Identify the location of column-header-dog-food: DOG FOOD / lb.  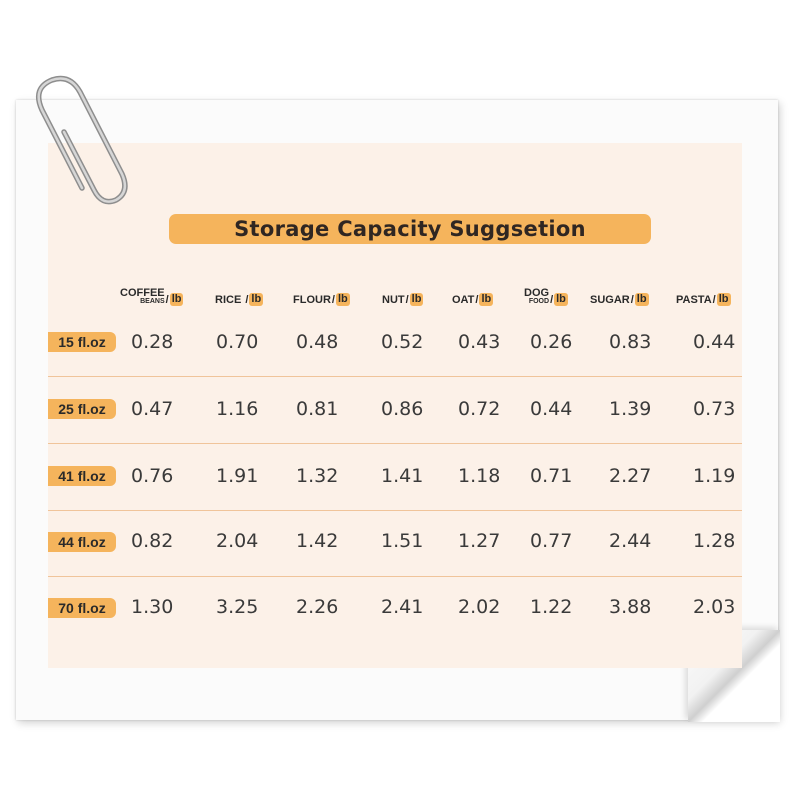
(546, 296).